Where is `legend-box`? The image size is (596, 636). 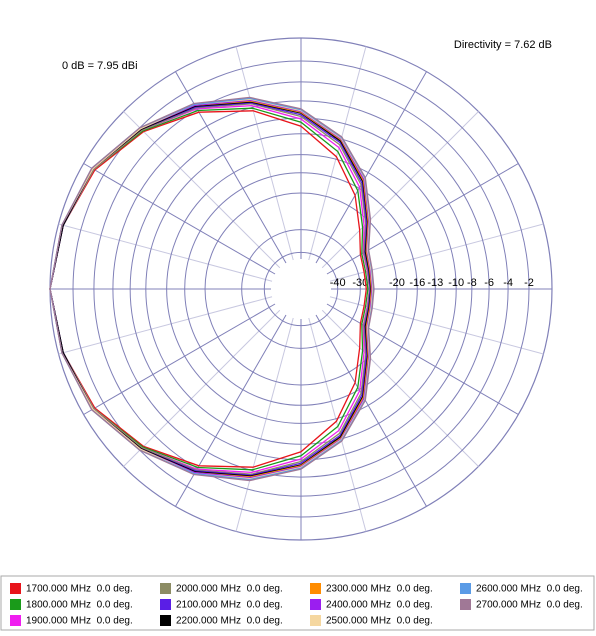
legend-box is located at coordinates (297, 603).